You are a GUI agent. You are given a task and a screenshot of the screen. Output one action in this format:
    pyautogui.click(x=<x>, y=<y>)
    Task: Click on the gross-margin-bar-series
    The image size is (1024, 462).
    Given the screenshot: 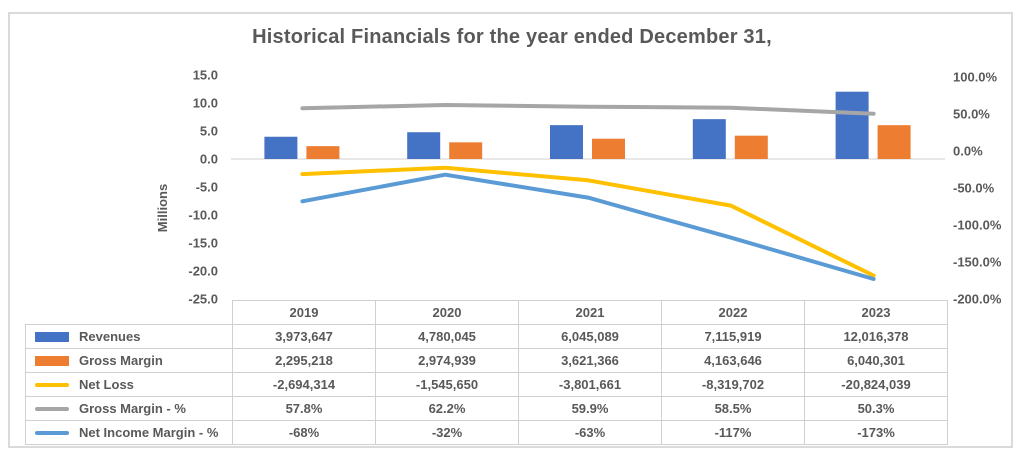 What is the action you would take?
    pyautogui.click(x=608, y=142)
    